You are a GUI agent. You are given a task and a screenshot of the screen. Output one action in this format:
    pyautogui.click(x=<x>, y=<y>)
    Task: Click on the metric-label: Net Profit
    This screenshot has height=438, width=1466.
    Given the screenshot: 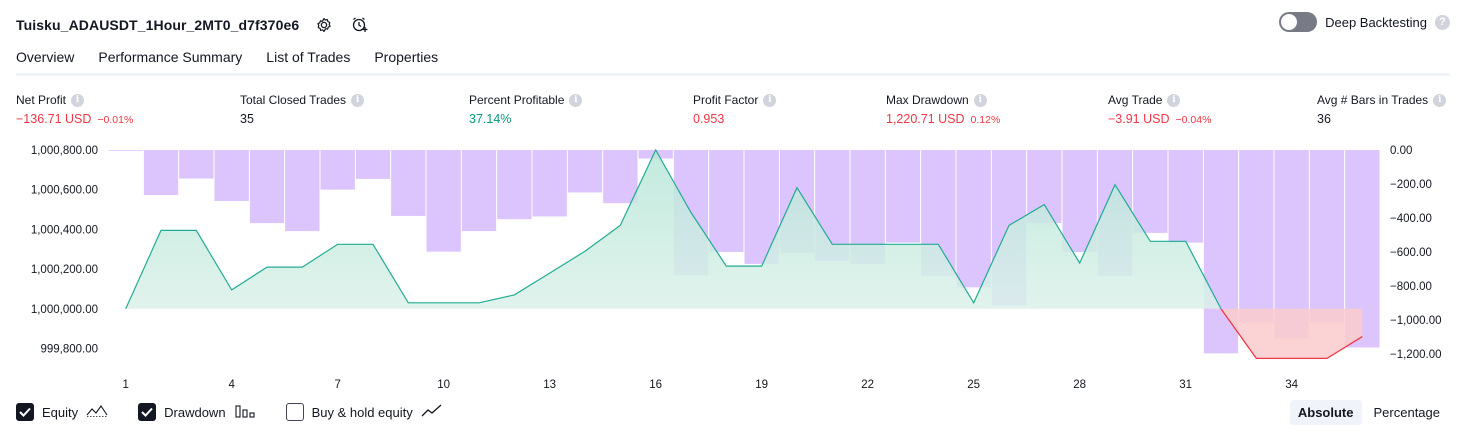 What is the action you would take?
    pyautogui.click(x=41, y=100)
    